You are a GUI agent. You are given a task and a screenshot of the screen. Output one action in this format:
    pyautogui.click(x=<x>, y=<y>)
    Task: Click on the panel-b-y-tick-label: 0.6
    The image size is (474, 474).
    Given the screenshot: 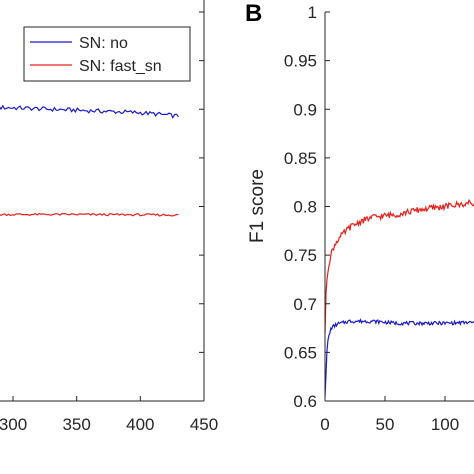 What is the action you would take?
    pyautogui.click(x=305, y=401)
    